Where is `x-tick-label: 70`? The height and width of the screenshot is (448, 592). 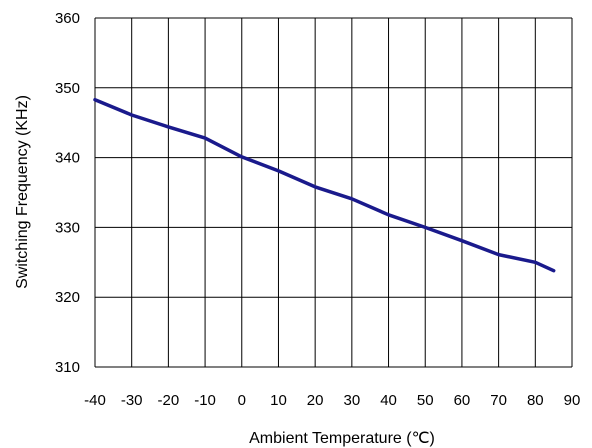 x-tick-label: 70 is located at coordinates (498, 400).